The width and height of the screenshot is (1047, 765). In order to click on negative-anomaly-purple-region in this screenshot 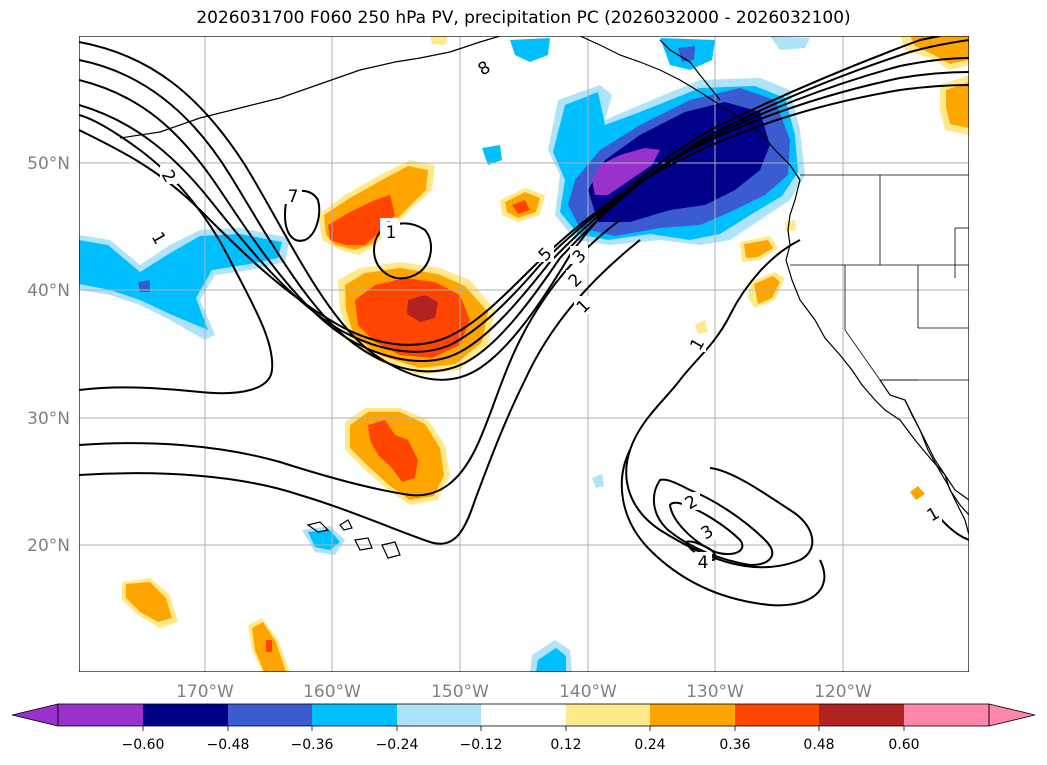, I will do `click(626, 171)`.